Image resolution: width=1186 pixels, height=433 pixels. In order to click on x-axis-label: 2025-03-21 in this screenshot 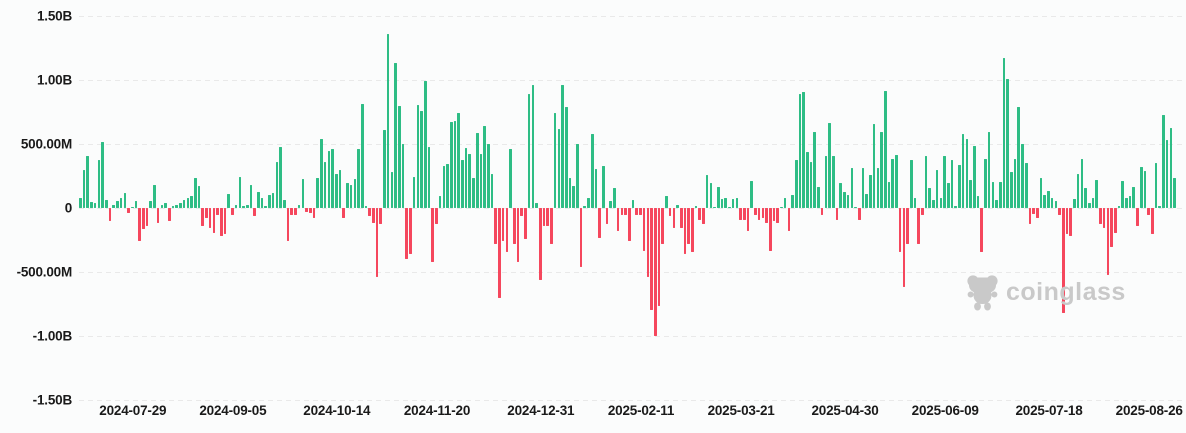, I will do `click(741, 410)`.